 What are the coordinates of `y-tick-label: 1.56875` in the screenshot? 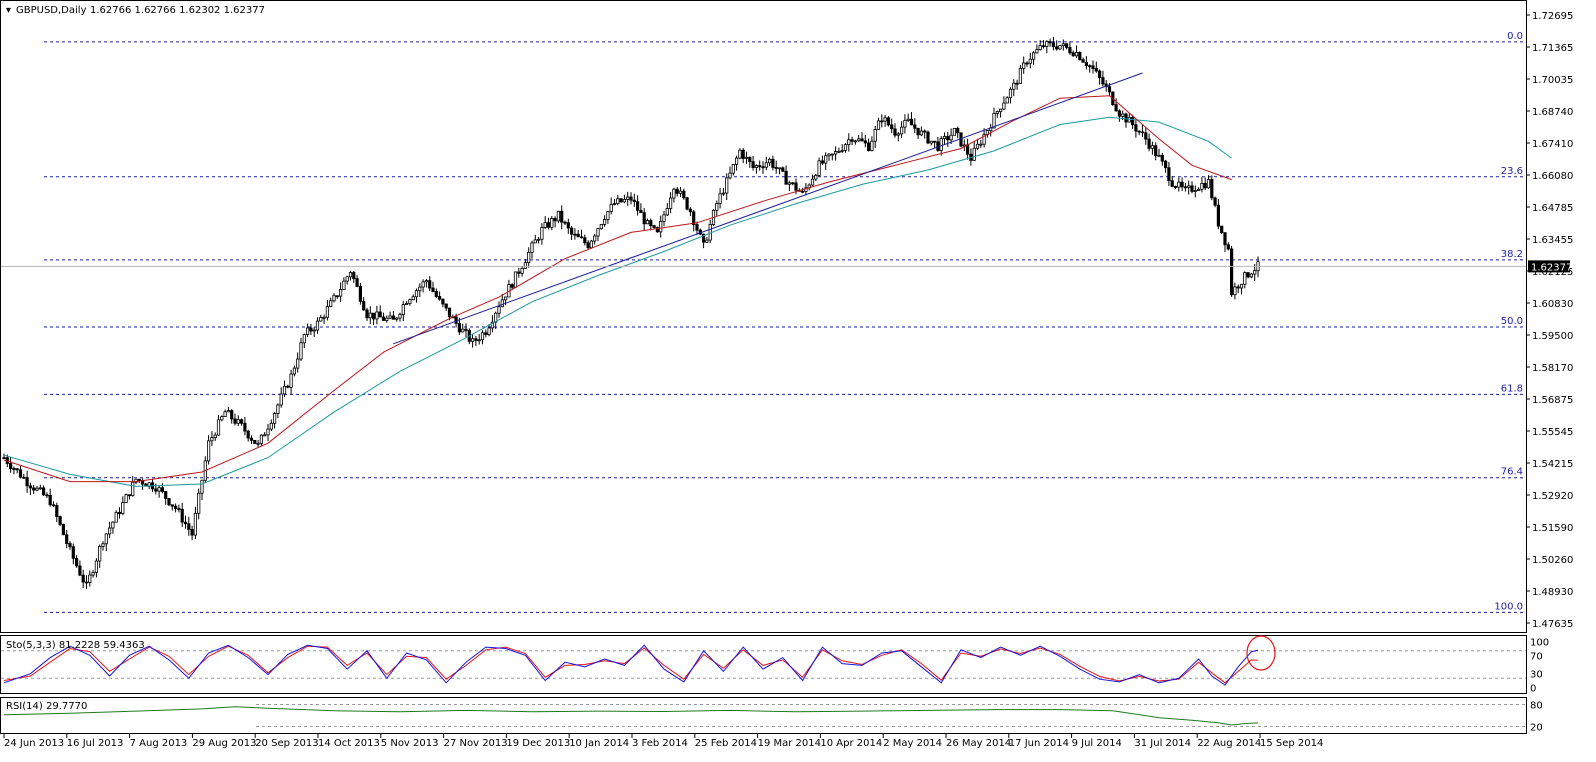 It's located at (1552, 400).